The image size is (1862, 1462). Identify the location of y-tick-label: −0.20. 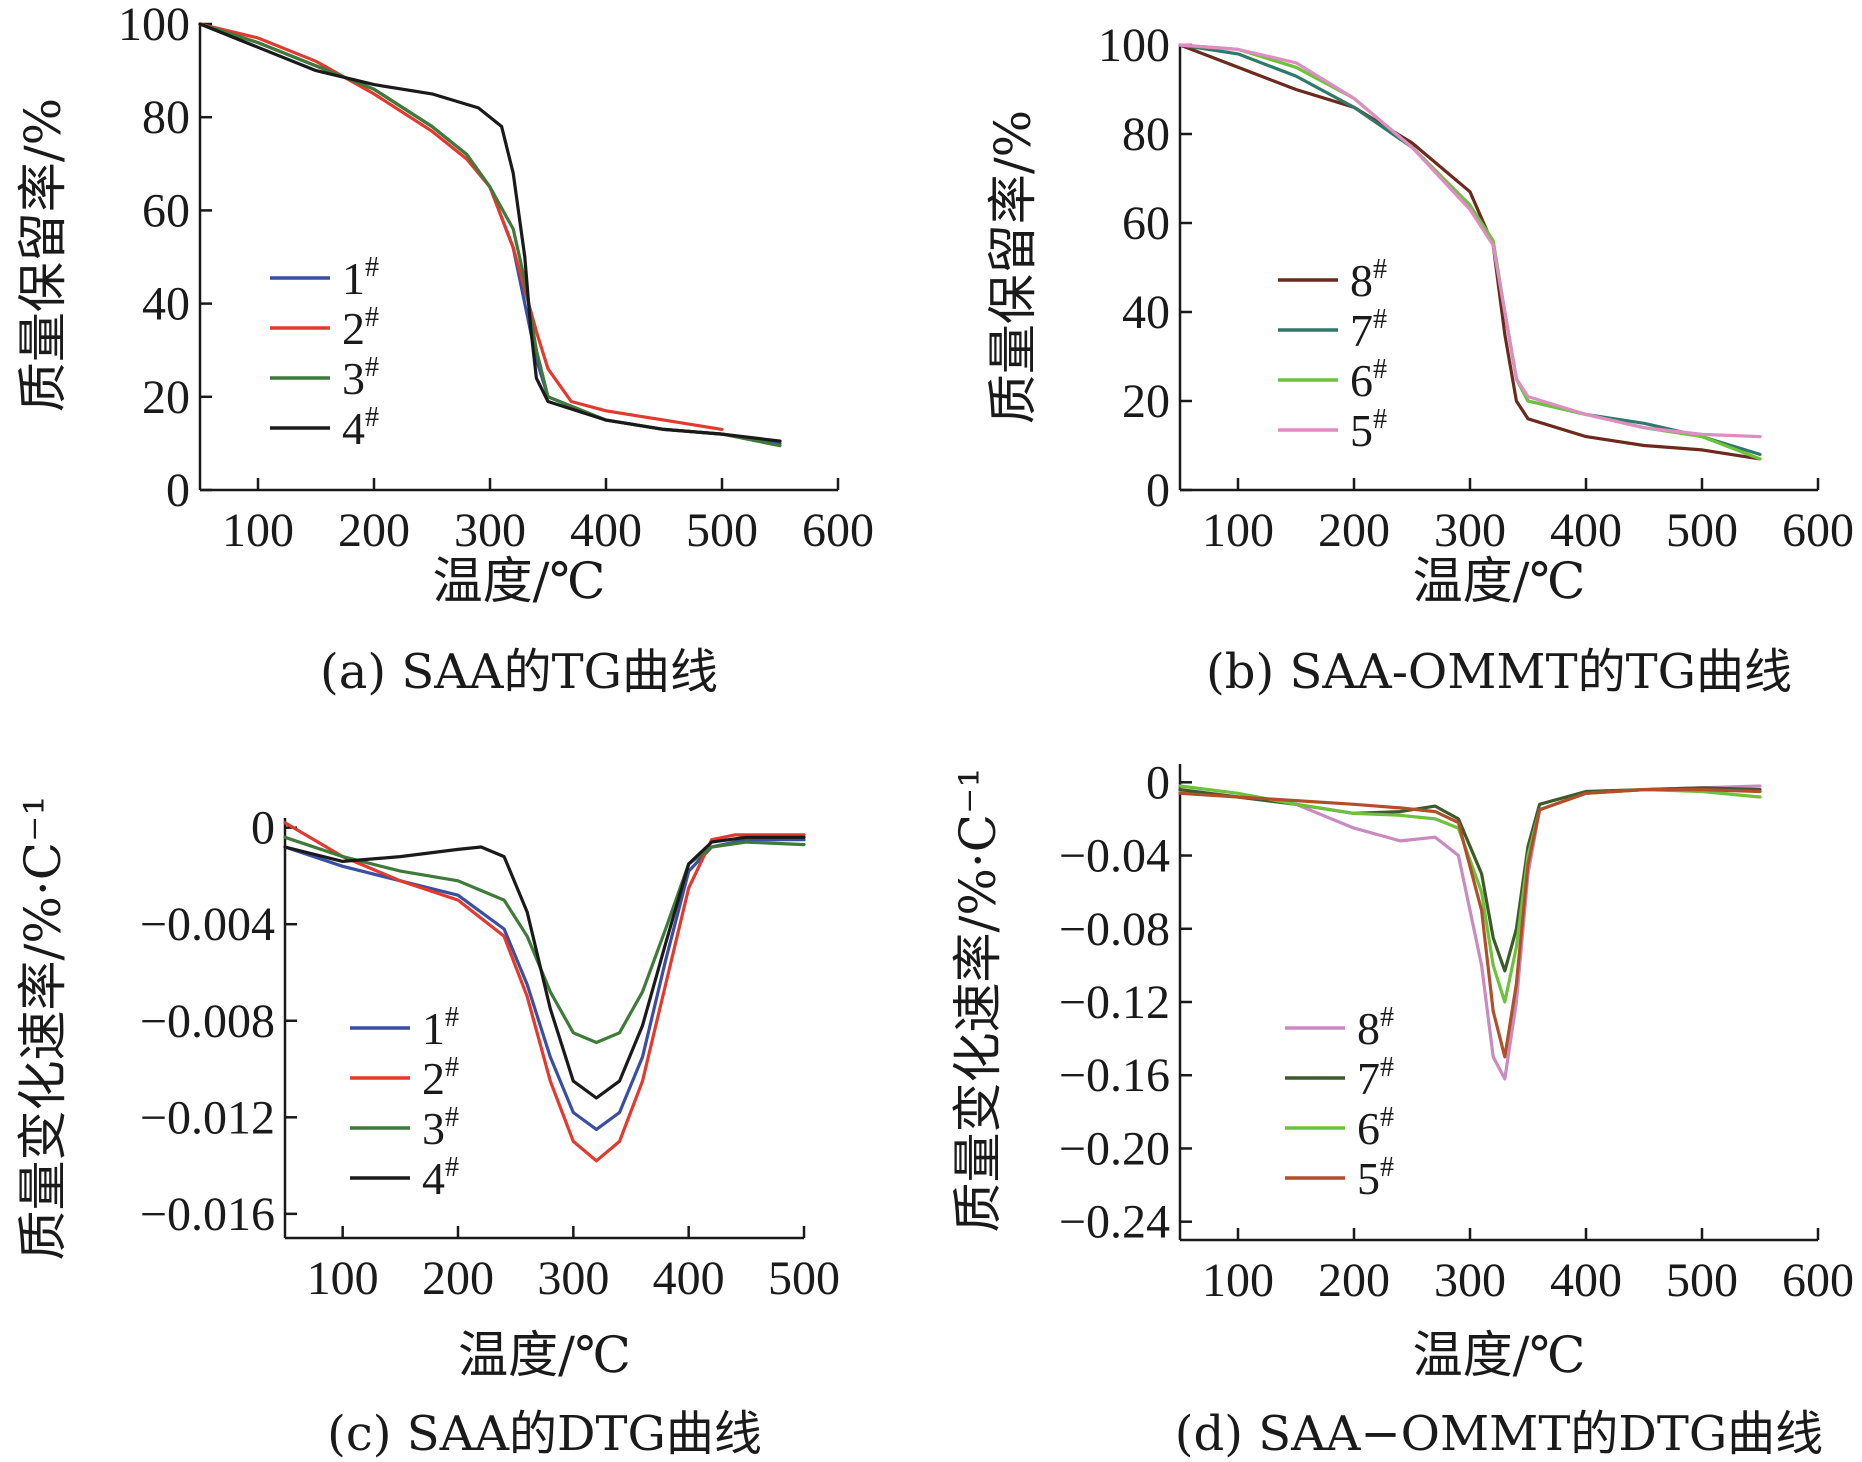
(1114, 1148).